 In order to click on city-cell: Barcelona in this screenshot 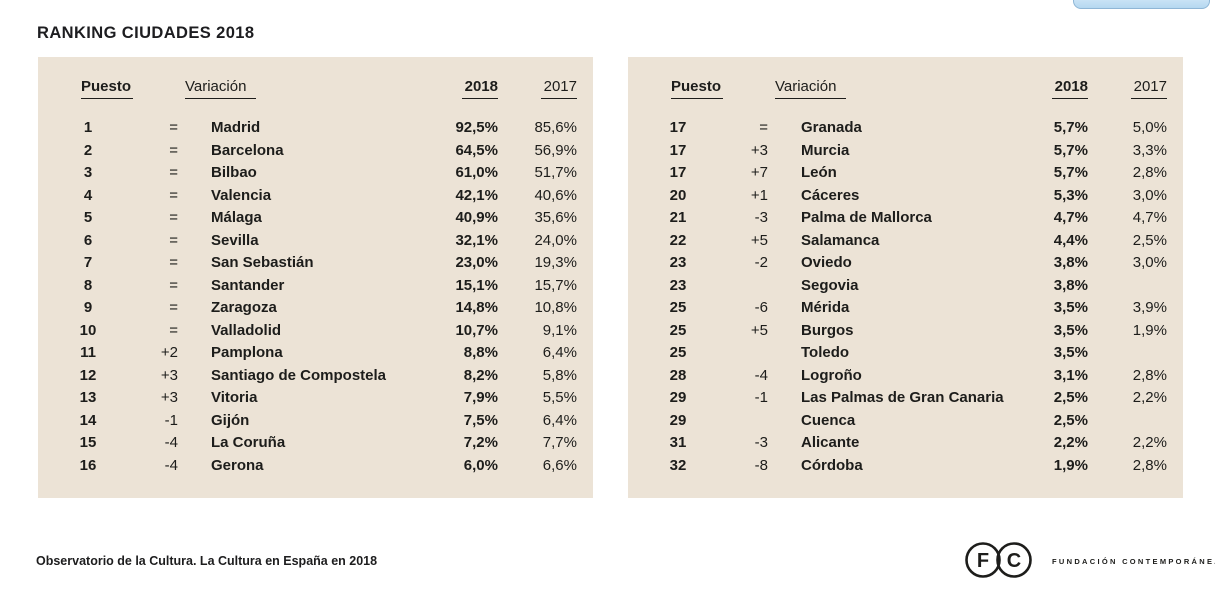, I will do `click(247, 150)`.